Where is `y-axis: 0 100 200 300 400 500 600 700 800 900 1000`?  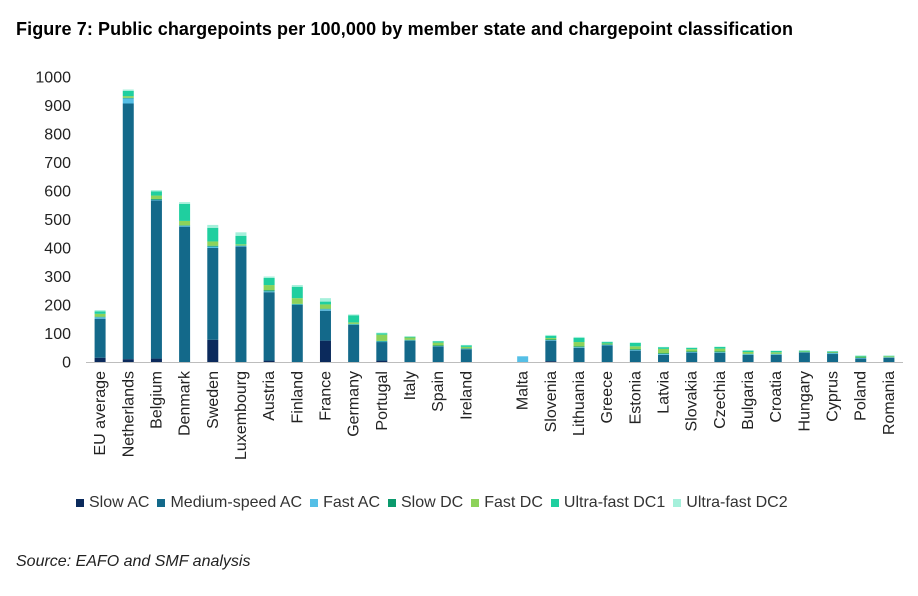
y-axis: 0 100 200 300 400 500 600 700 800 900 1000 is located at coordinates (53, 221).